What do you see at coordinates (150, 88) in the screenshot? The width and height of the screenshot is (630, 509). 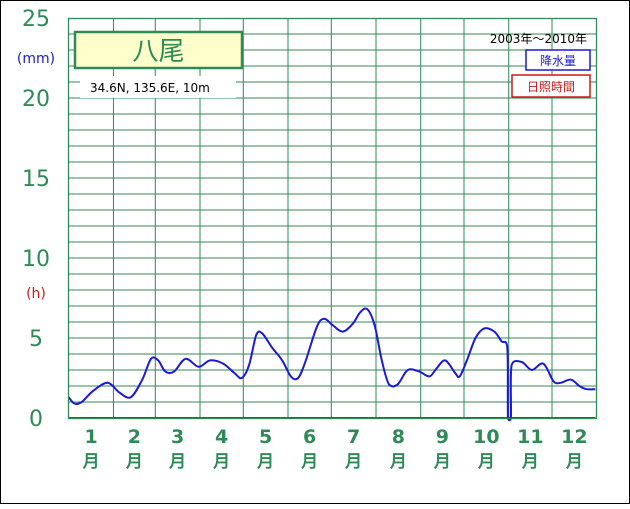 I see `location-text: 34.6N, 135.6E, 10m` at bounding box center [150, 88].